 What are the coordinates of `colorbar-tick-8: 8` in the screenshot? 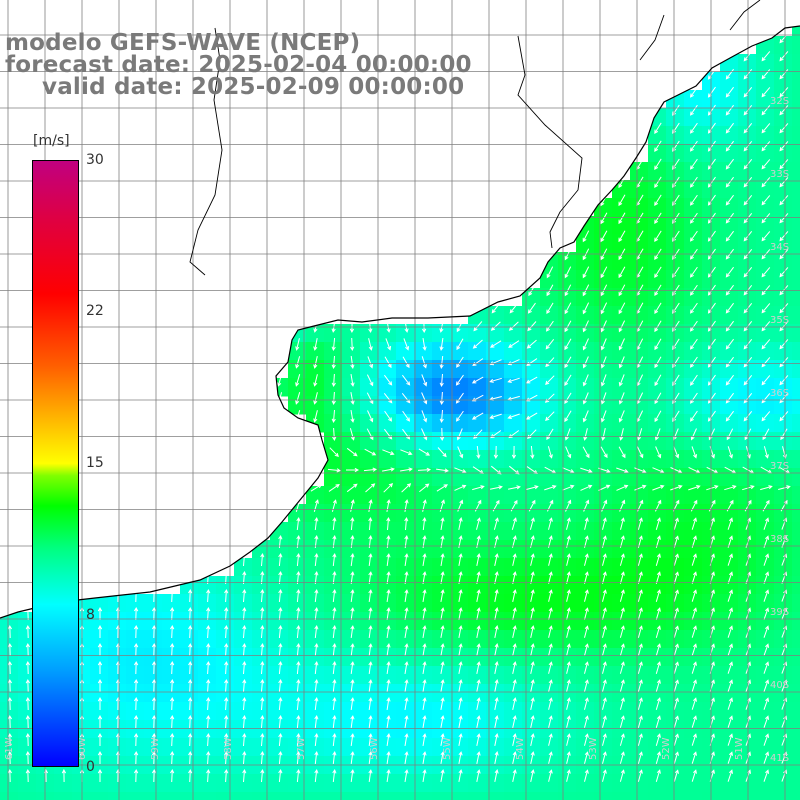 It's located at (90, 615).